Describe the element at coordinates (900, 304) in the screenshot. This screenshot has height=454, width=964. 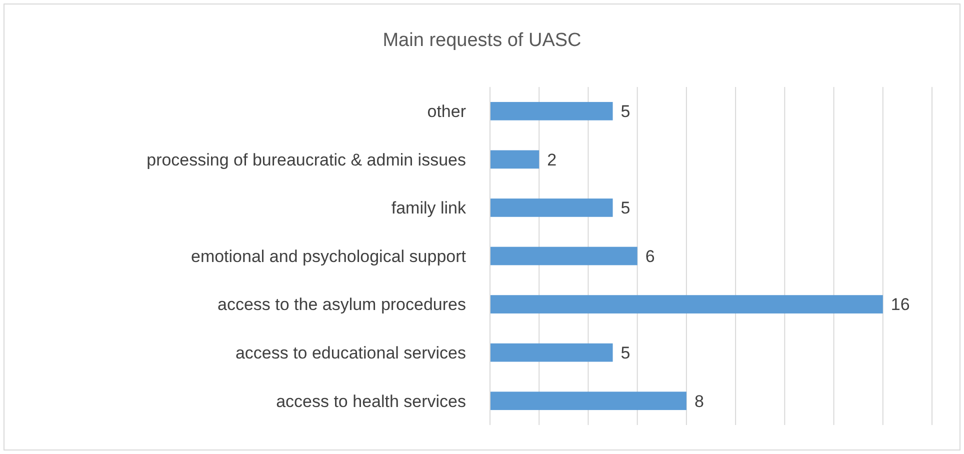
I see `data-label: 16` at that location.